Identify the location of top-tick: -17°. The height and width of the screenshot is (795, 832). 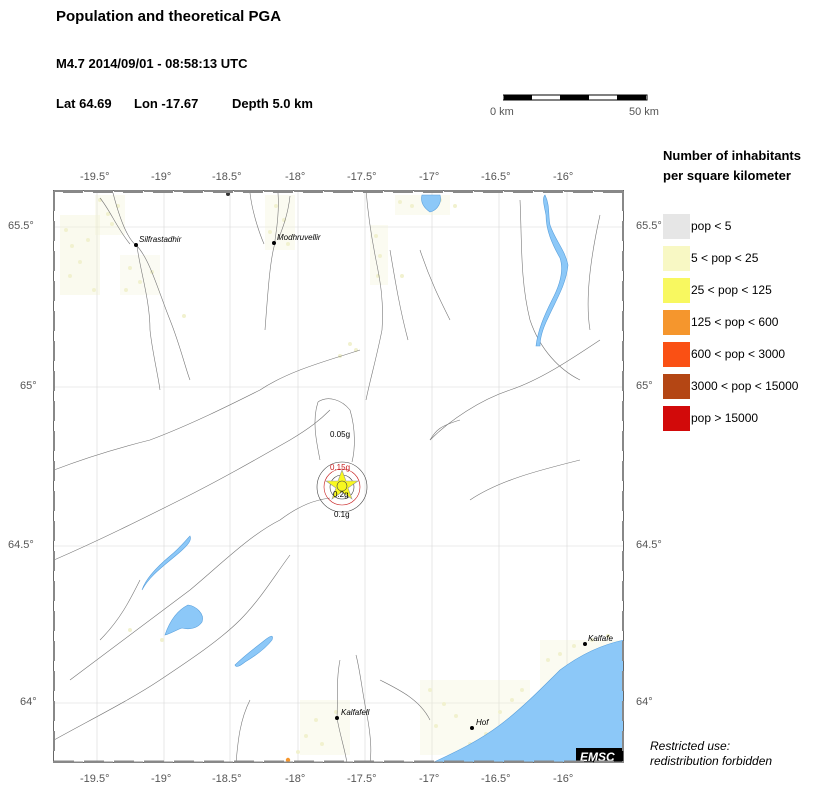
(429, 177).